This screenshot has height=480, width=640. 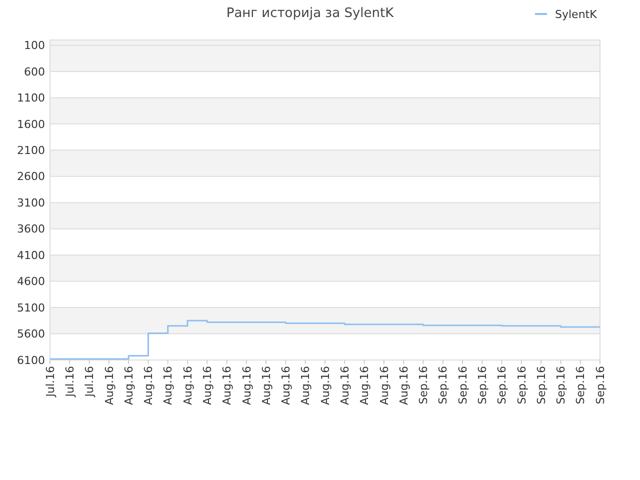 I want to click on y-tick-label: 100, so click(x=34, y=45).